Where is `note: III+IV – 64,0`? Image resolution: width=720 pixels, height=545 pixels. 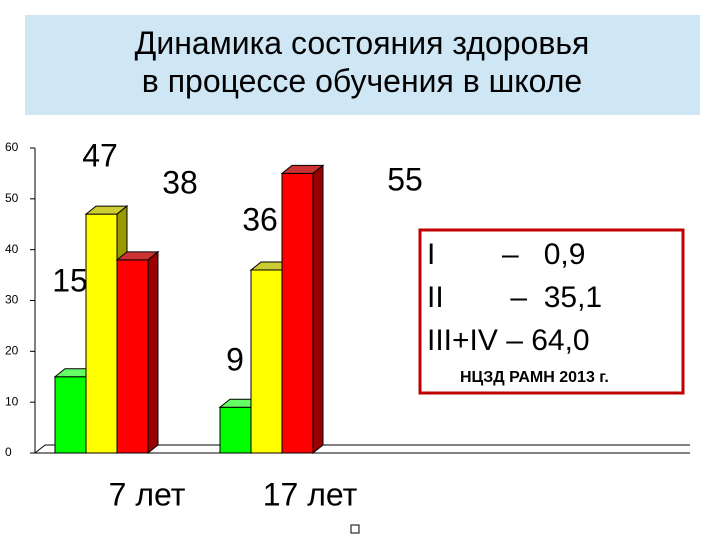
note: III+IV – 64,0 is located at coordinates (508, 340).